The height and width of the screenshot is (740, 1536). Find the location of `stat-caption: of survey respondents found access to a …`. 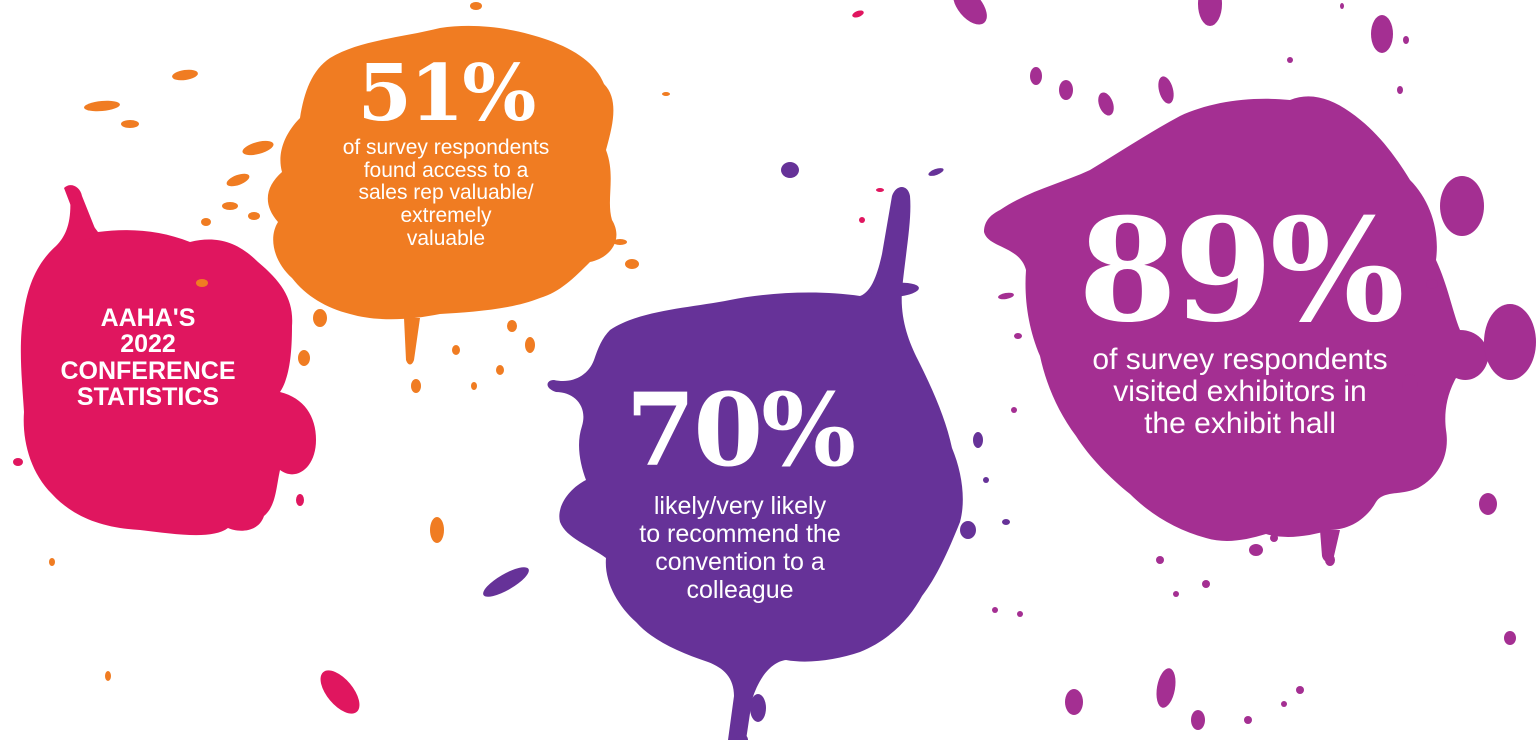

stat-caption: of survey respondents found access to a … is located at coordinates (446, 193).